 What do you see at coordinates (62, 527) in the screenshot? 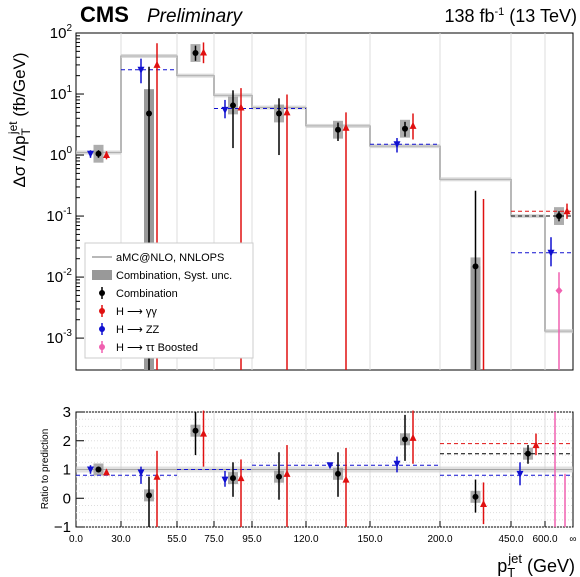
I see `ratio-y-tick-label: −1` at bounding box center [62, 527].